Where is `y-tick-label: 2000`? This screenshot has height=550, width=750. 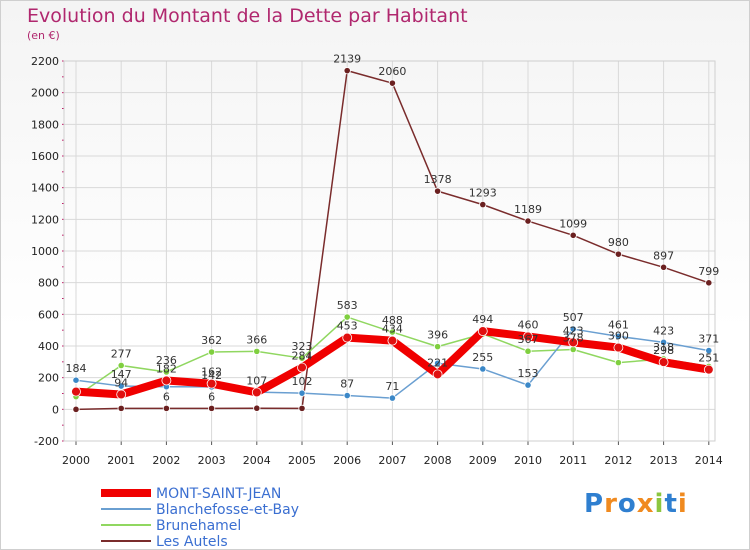
y-tick-label: 2000 is located at coordinates (45, 93).